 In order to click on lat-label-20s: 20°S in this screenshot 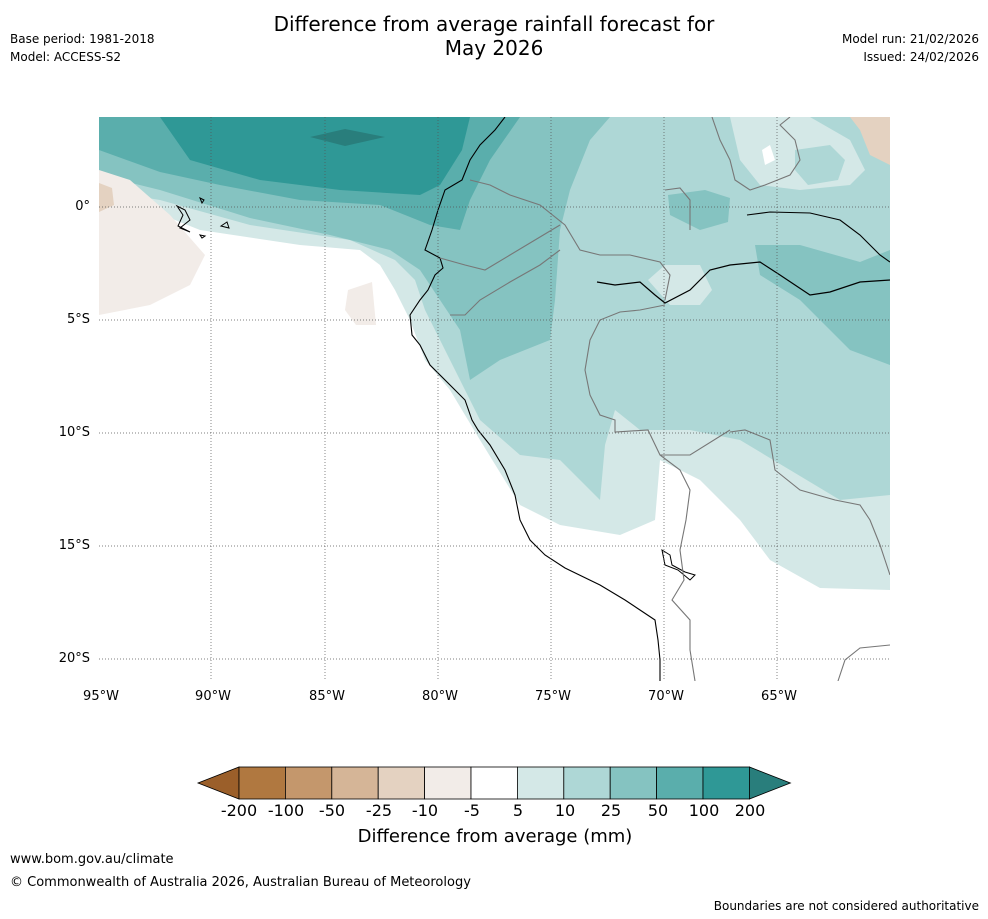, I will do `click(74, 658)`.